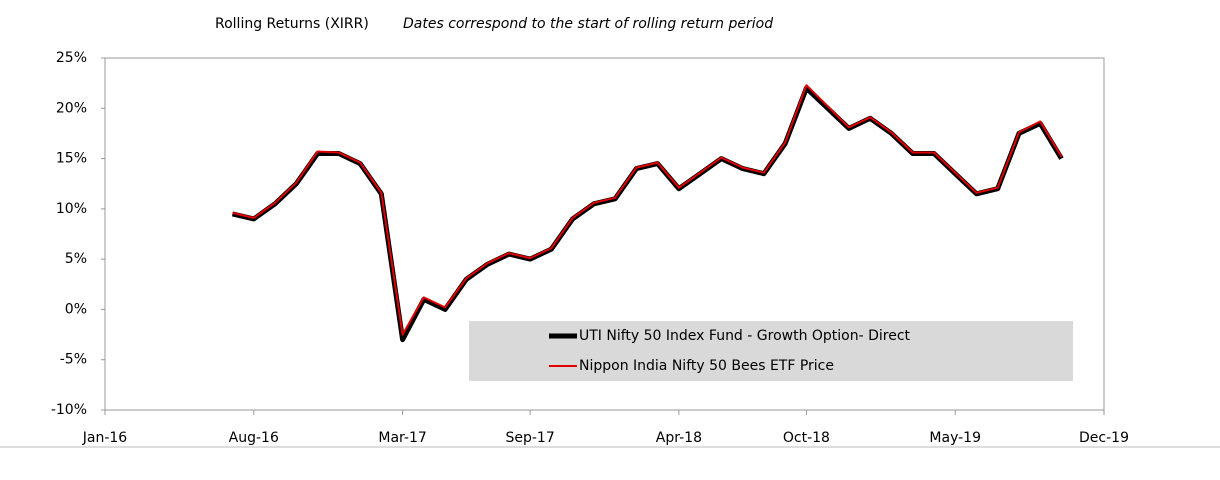  Describe the element at coordinates (1104, 438) in the screenshot. I see `x-tick-label: Dec-19` at that location.